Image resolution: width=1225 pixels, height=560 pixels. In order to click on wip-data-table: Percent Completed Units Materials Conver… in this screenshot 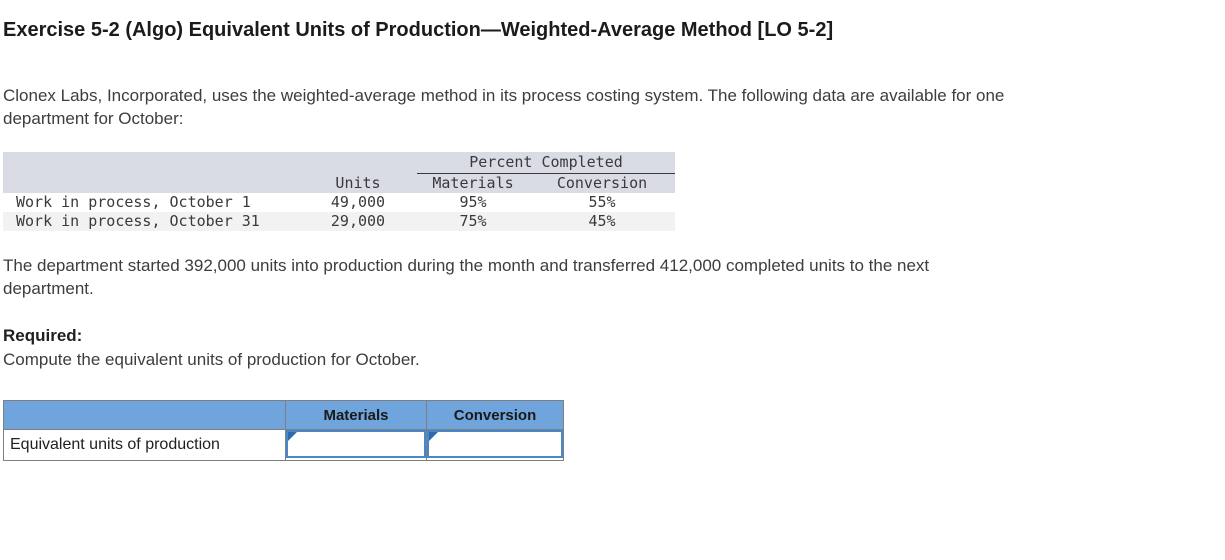, I will do `click(339, 191)`.